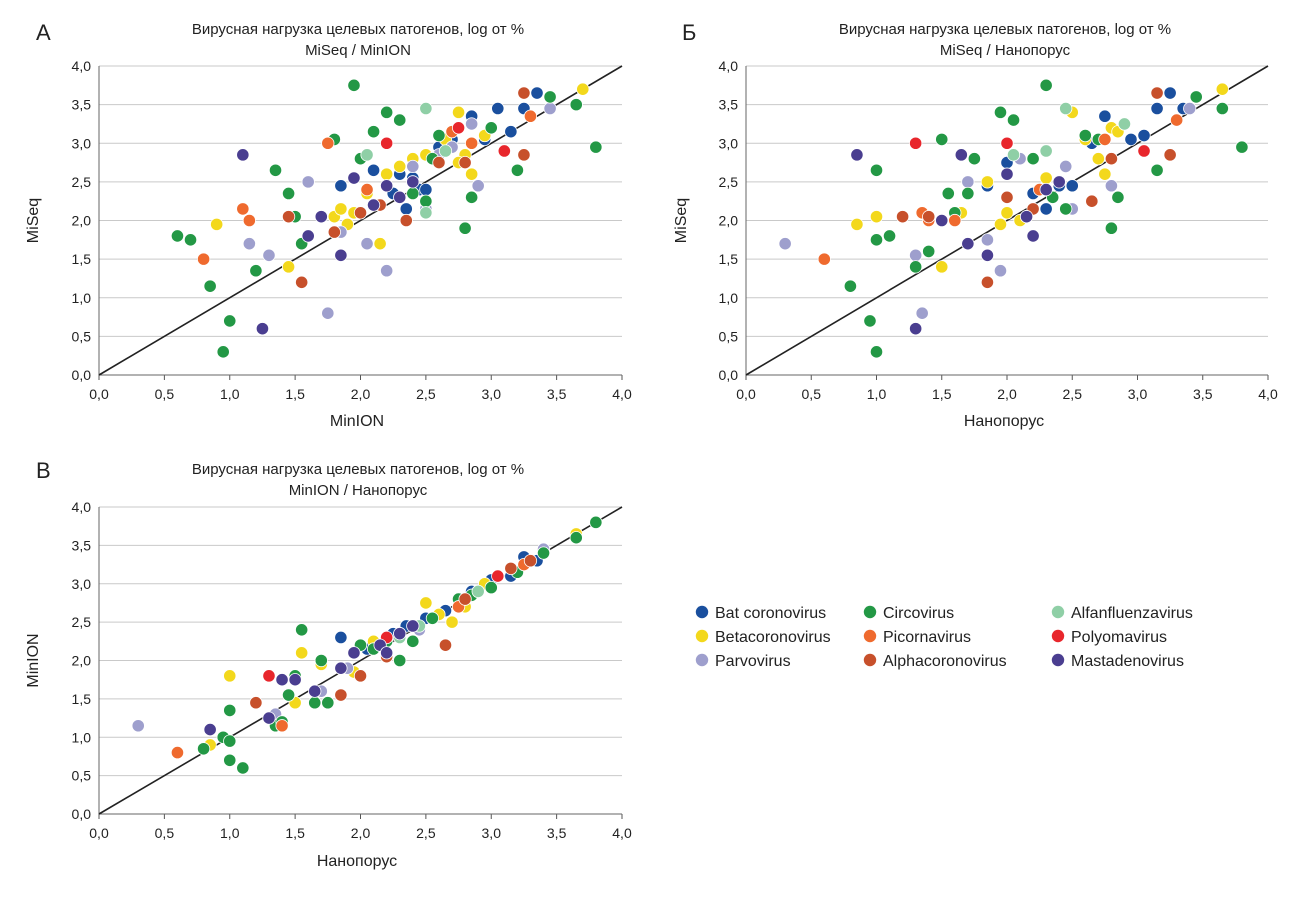  I want to click on panel-letter-c: В, so click(43, 470).